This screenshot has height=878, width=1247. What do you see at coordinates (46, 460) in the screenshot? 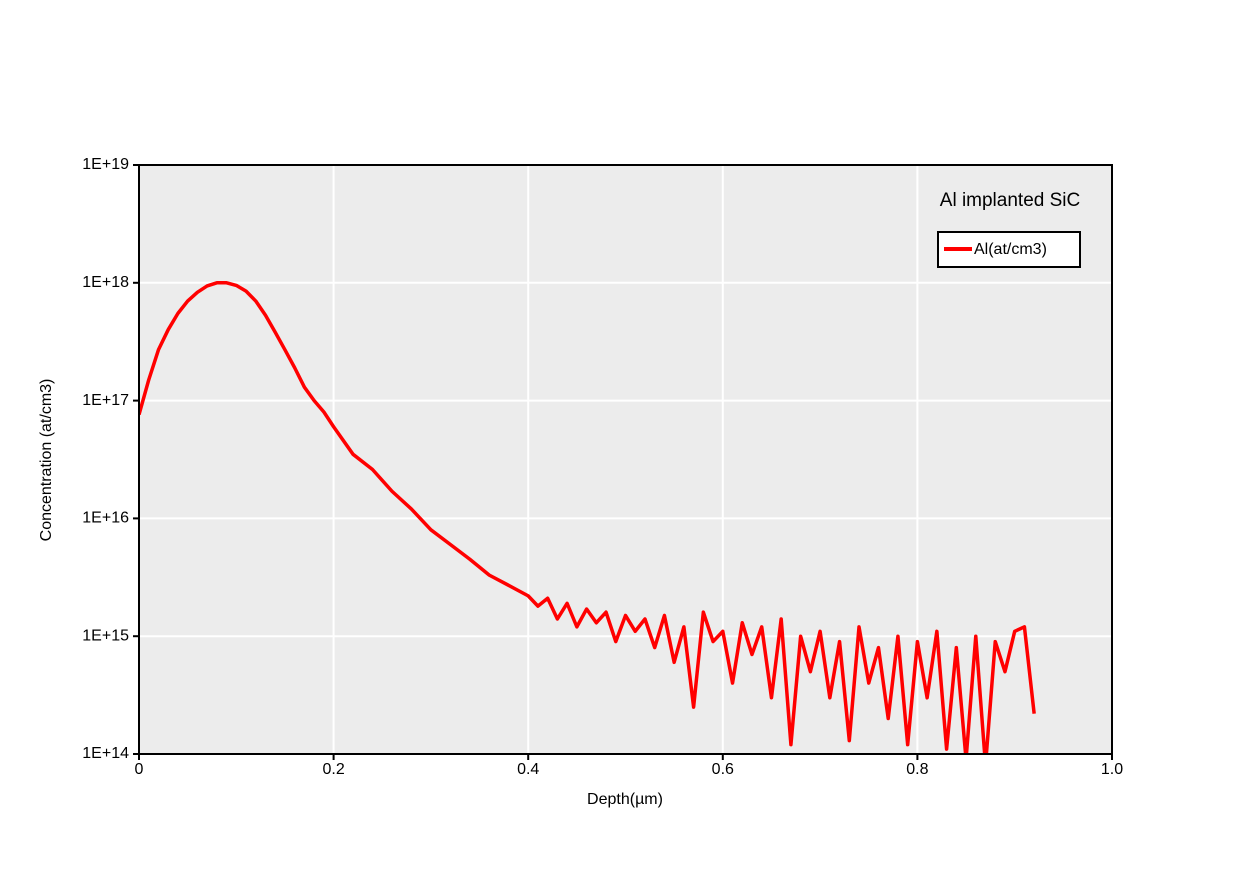
I see `y-axis-label: Concentration (at/cm3)` at bounding box center [46, 460].